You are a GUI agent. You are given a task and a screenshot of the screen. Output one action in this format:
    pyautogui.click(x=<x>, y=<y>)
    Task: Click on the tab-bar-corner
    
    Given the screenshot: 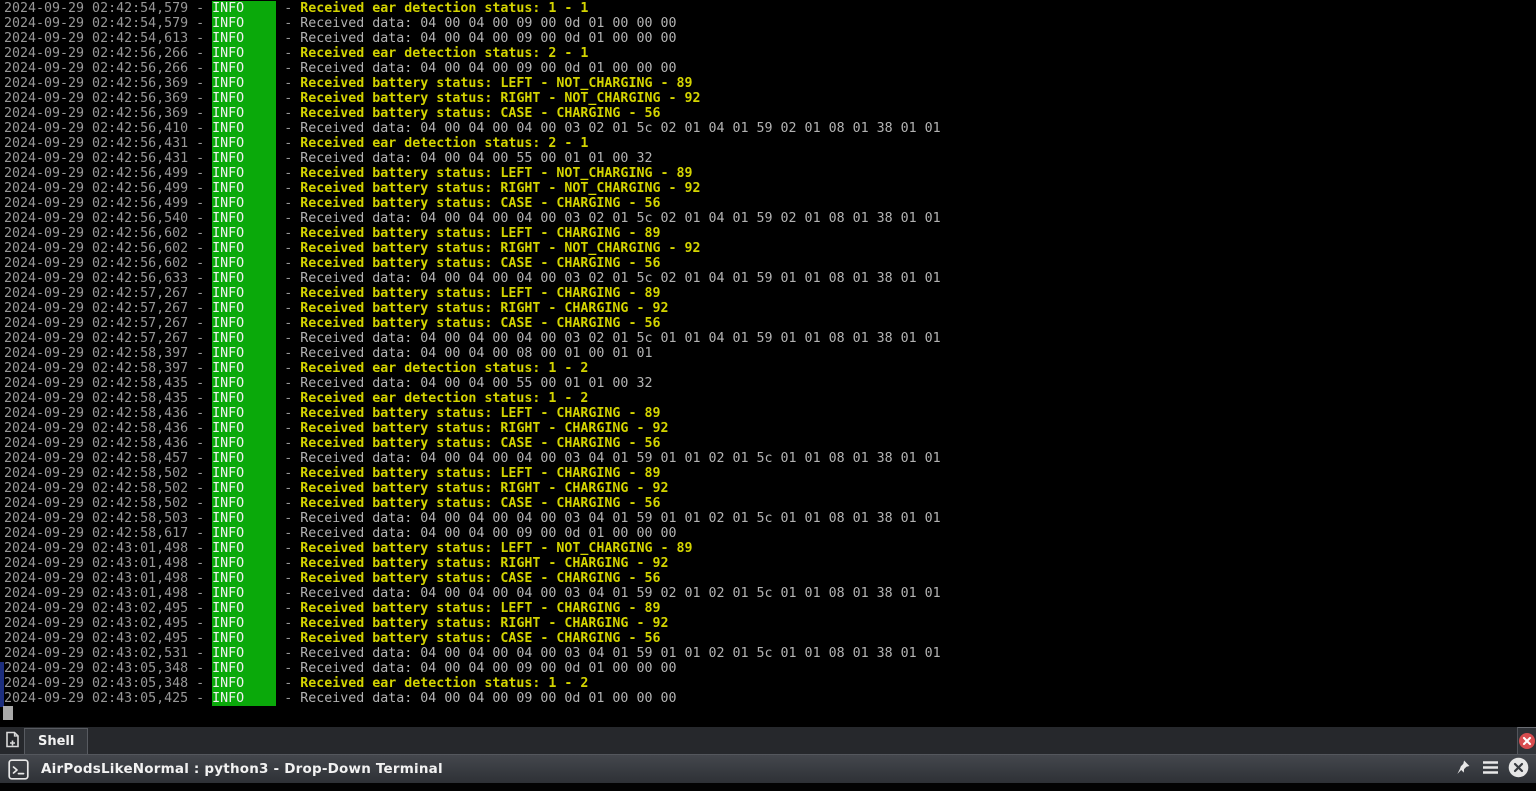 What is the action you would take?
    pyautogui.click(x=1526, y=740)
    